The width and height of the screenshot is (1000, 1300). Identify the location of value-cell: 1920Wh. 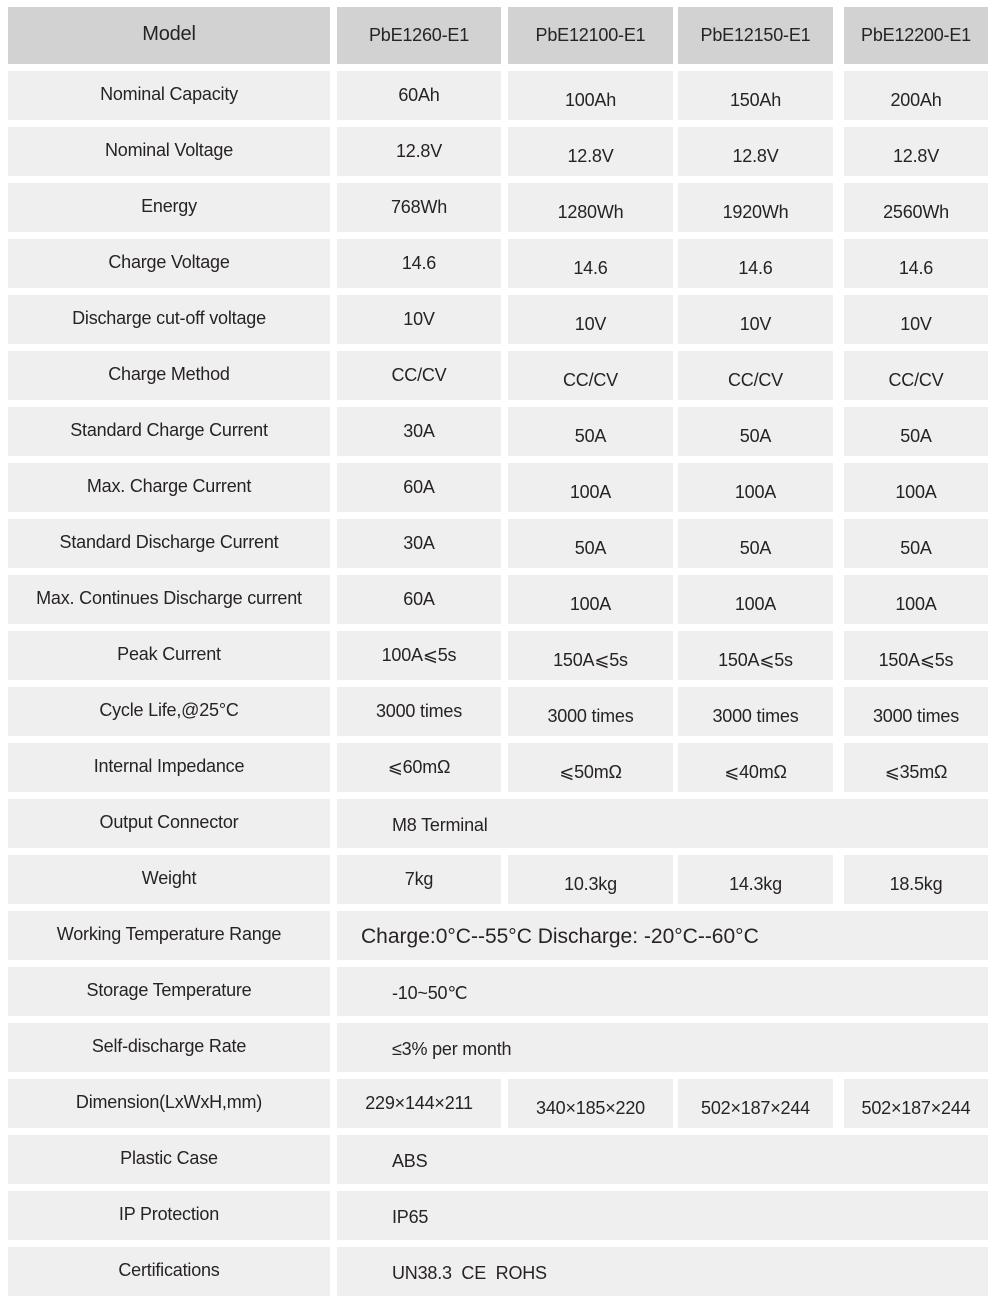
(755, 207).